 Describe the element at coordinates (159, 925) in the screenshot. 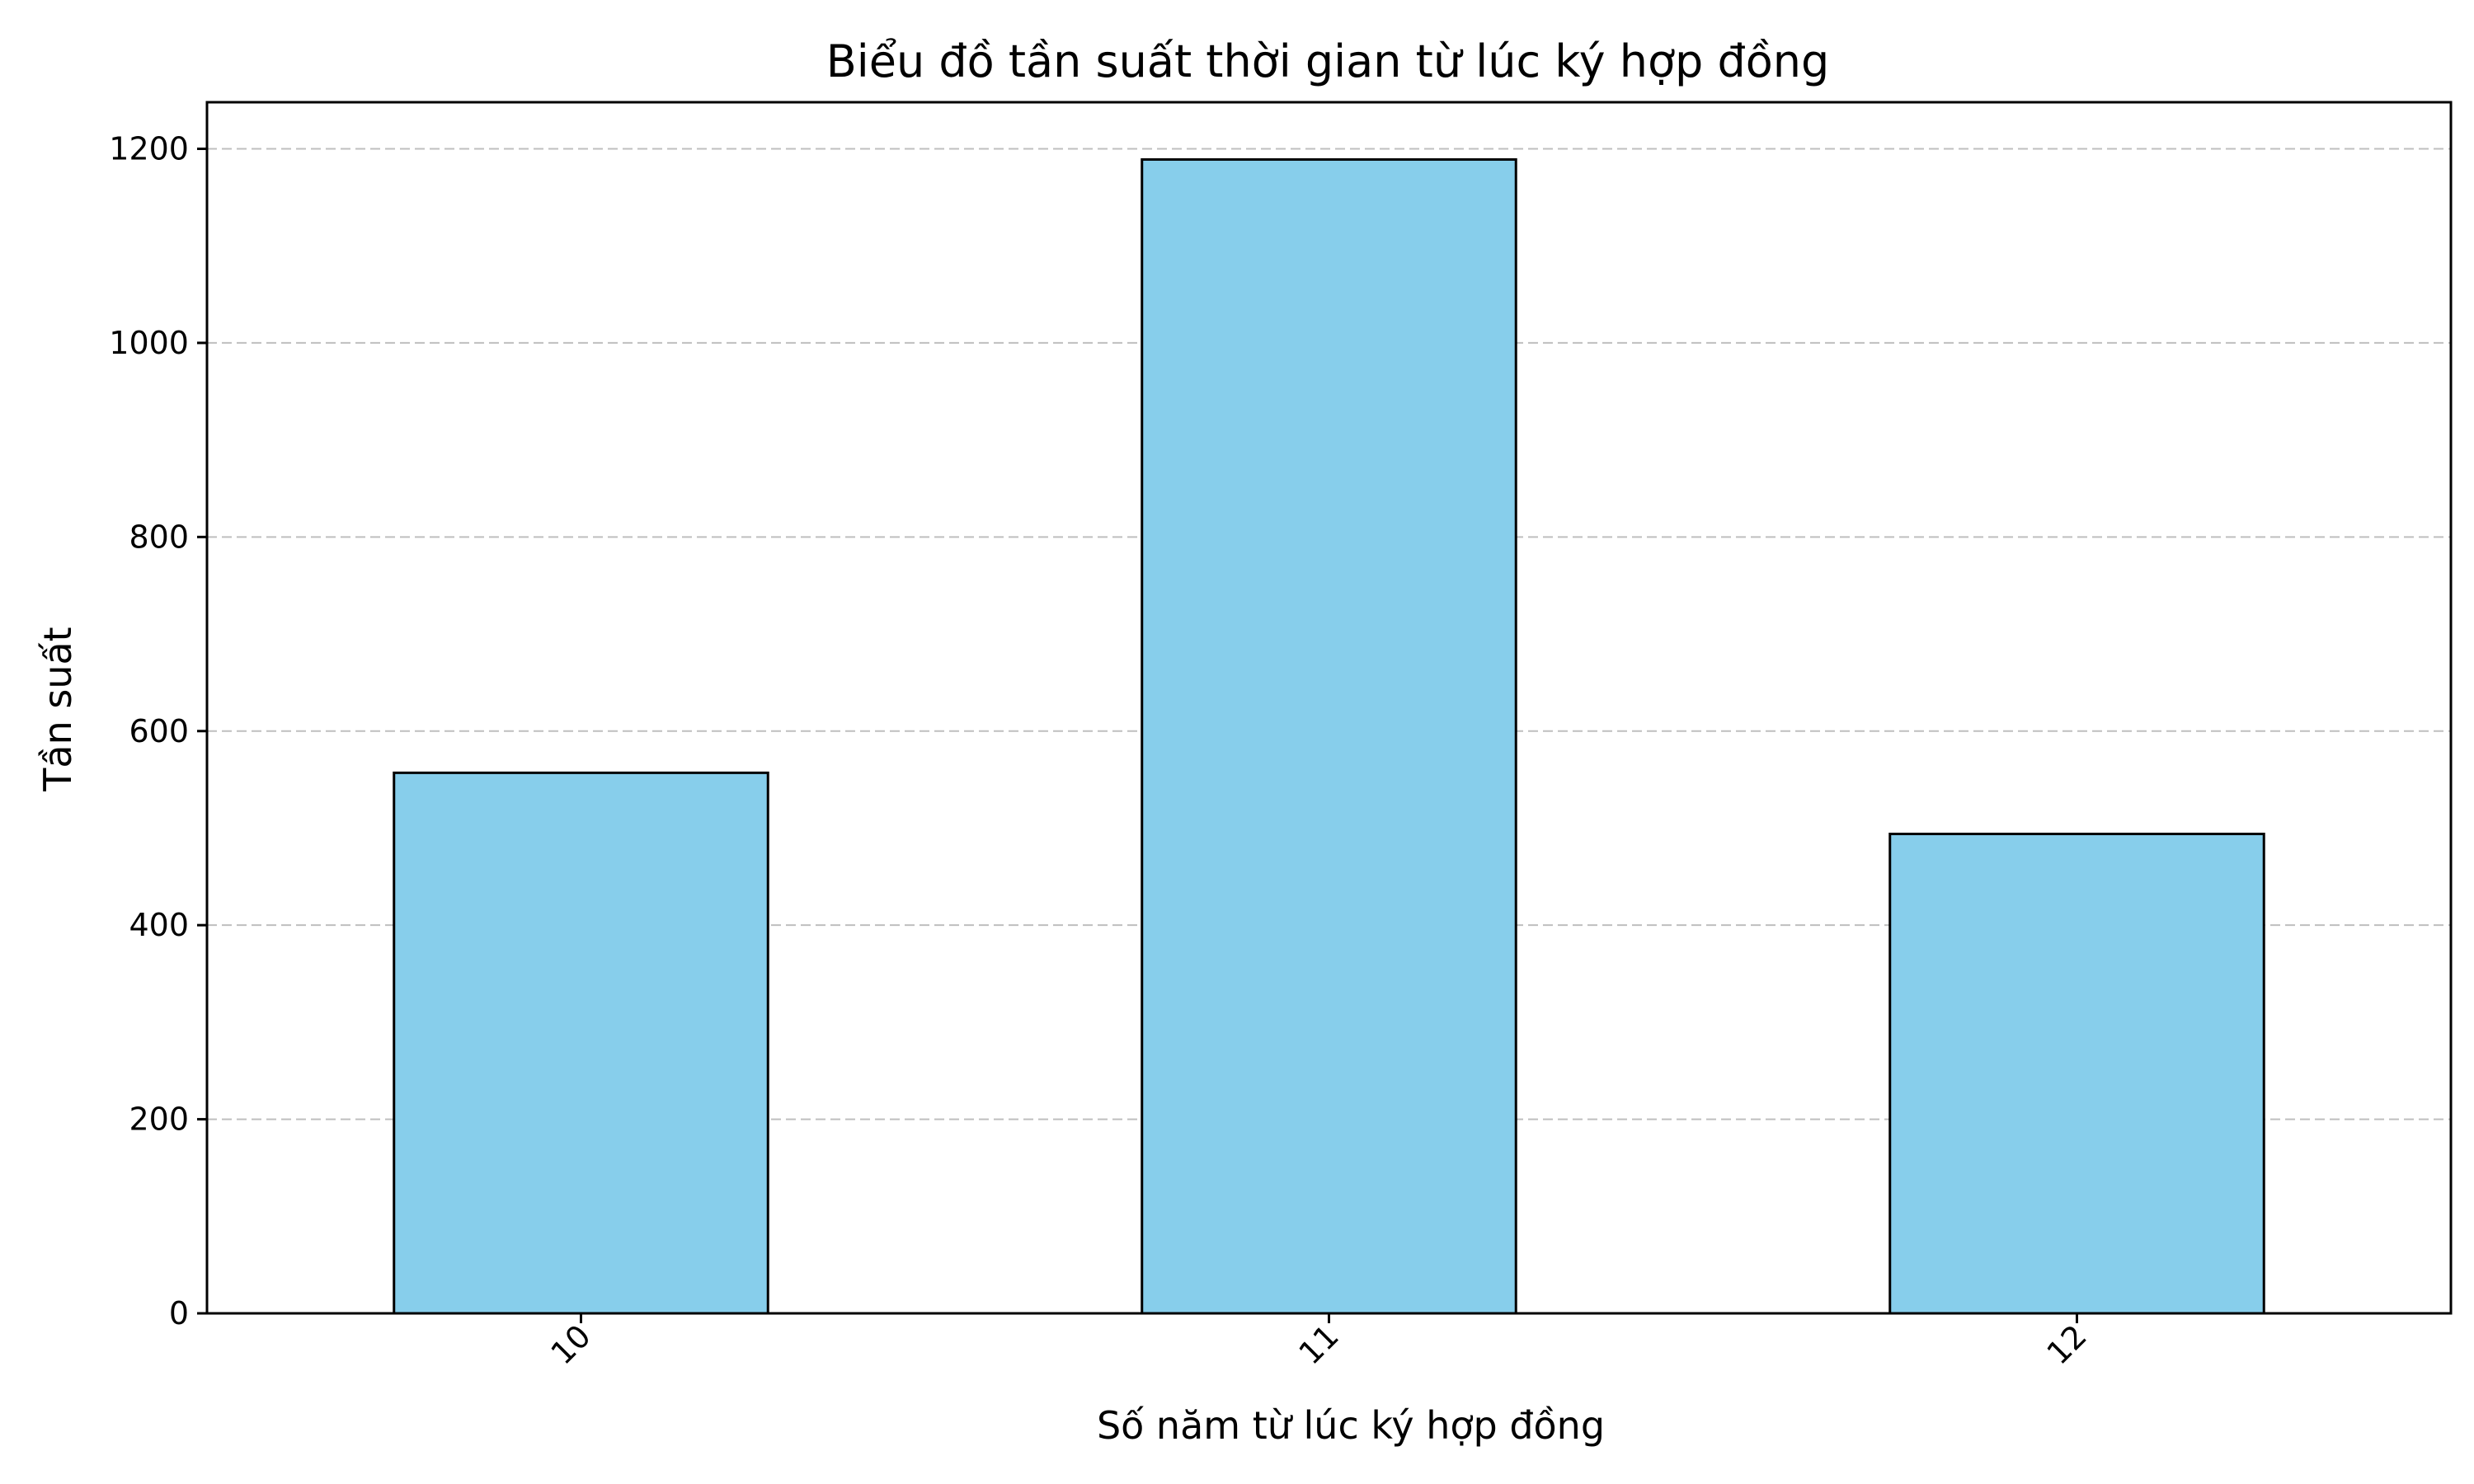

I see `y-tick-label-2: 400` at that location.